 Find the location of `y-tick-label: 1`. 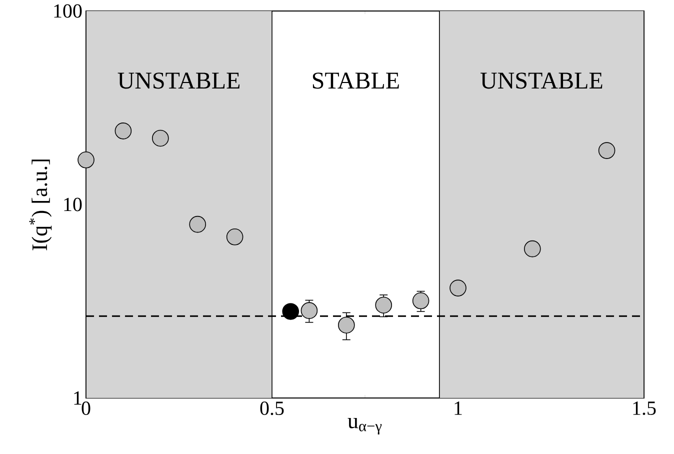

y-tick-label: 1 is located at coordinates (78, 398).